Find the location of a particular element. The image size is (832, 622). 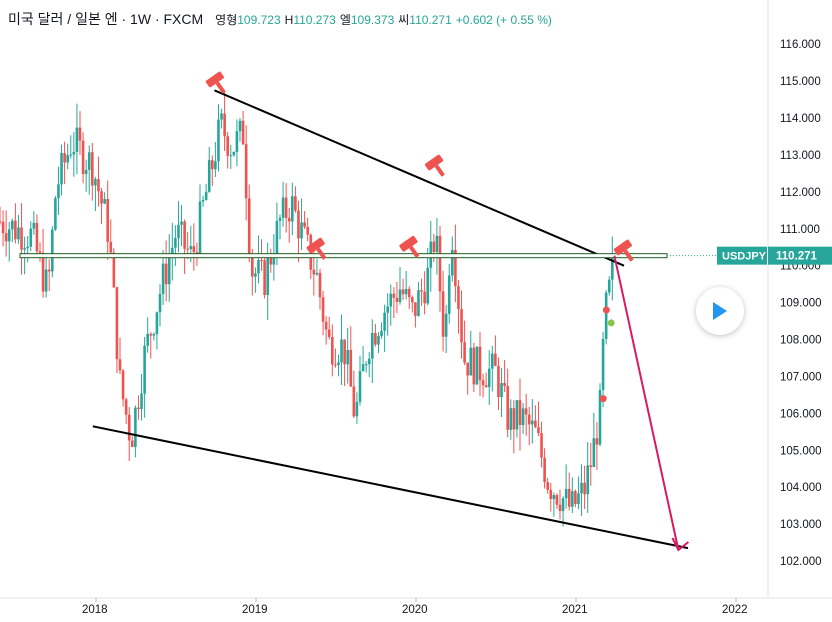

symbol-tag-label: USDJPY is located at coordinates (744, 257).